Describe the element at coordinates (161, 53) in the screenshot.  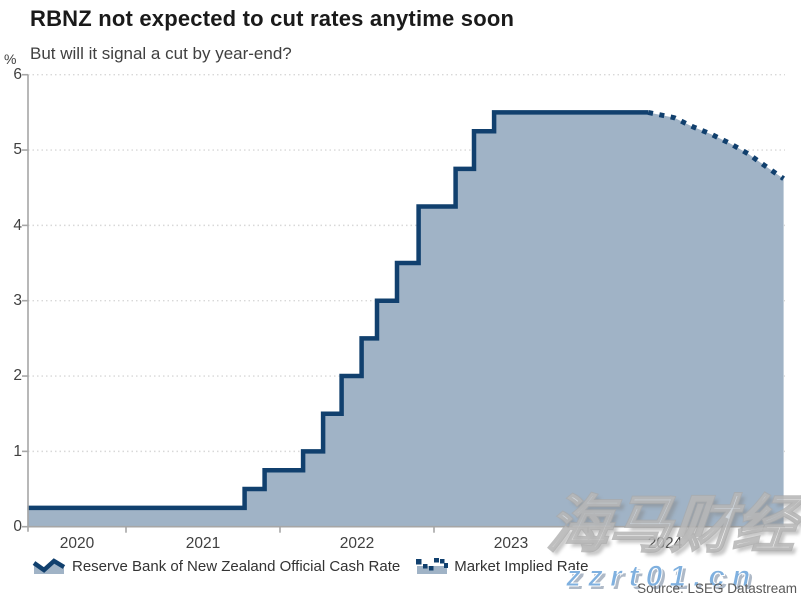
I see `chart-subtitle: But will it signal a cut by year-end?` at that location.